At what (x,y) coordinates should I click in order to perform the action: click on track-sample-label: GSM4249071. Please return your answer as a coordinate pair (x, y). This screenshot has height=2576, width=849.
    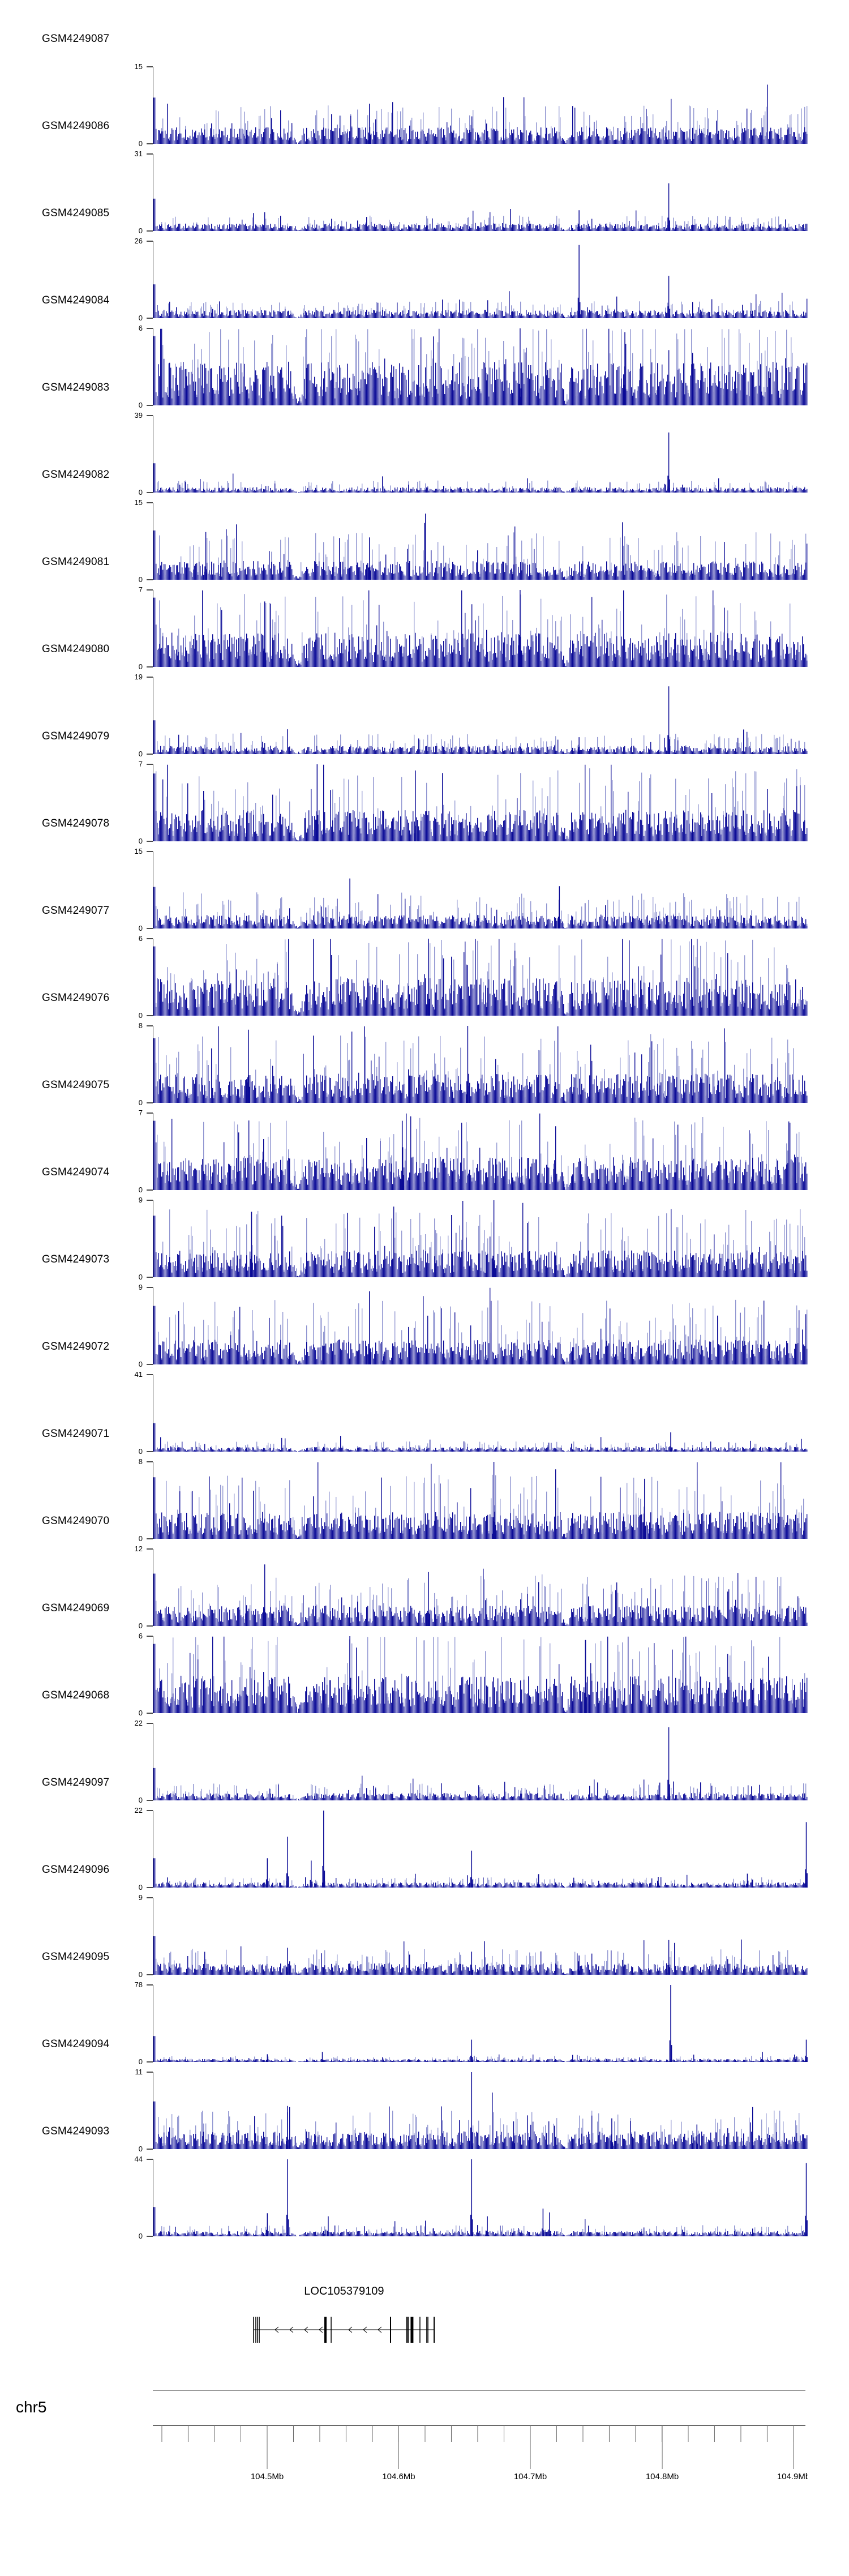
    Looking at the image, I should click on (76, 1434).